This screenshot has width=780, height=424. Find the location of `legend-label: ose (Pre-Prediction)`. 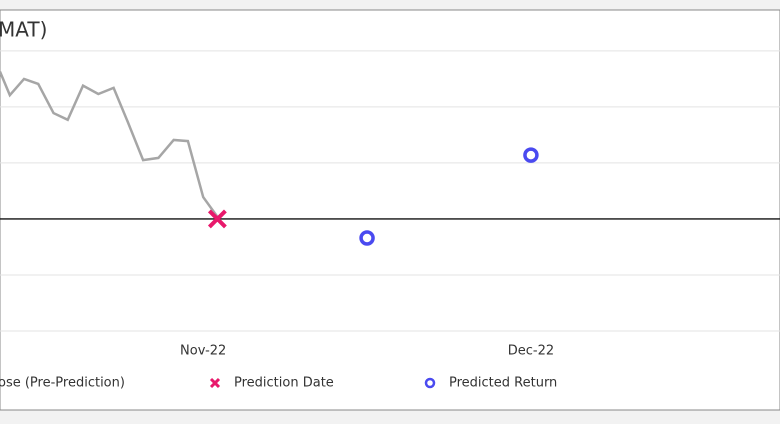

legend-label: ose (Pre-Prediction) is located at coordinates (62, 383).